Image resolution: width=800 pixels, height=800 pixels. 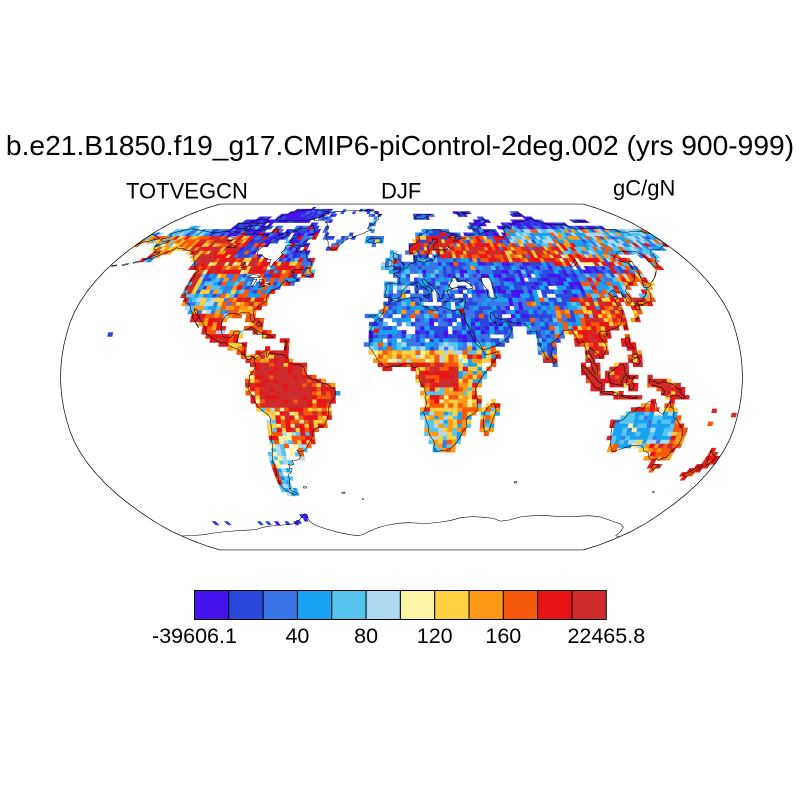 I want to click on svg-text: TOTVEGCN, so click(x=187, y=191).